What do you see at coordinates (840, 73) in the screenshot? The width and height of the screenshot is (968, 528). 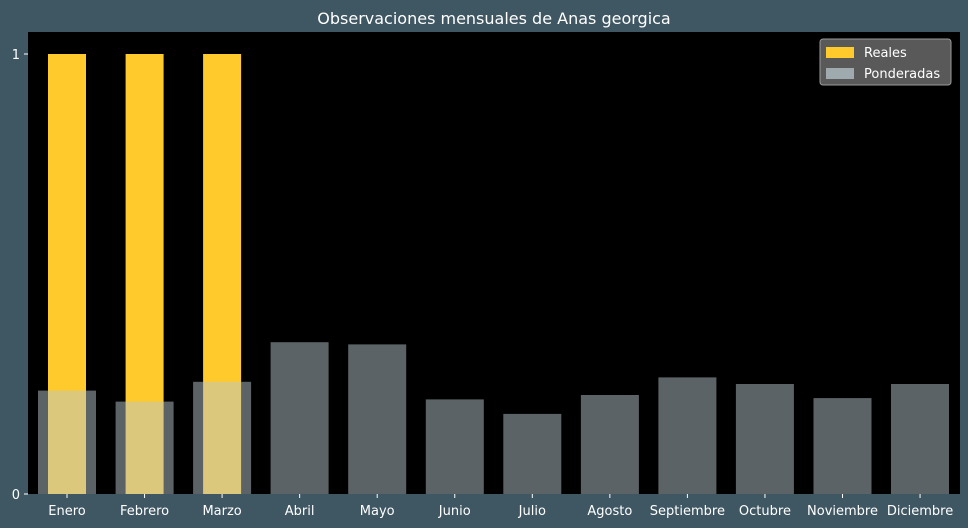 I see `legend-swatch-ponderadas` at bounding box center [840, 73].